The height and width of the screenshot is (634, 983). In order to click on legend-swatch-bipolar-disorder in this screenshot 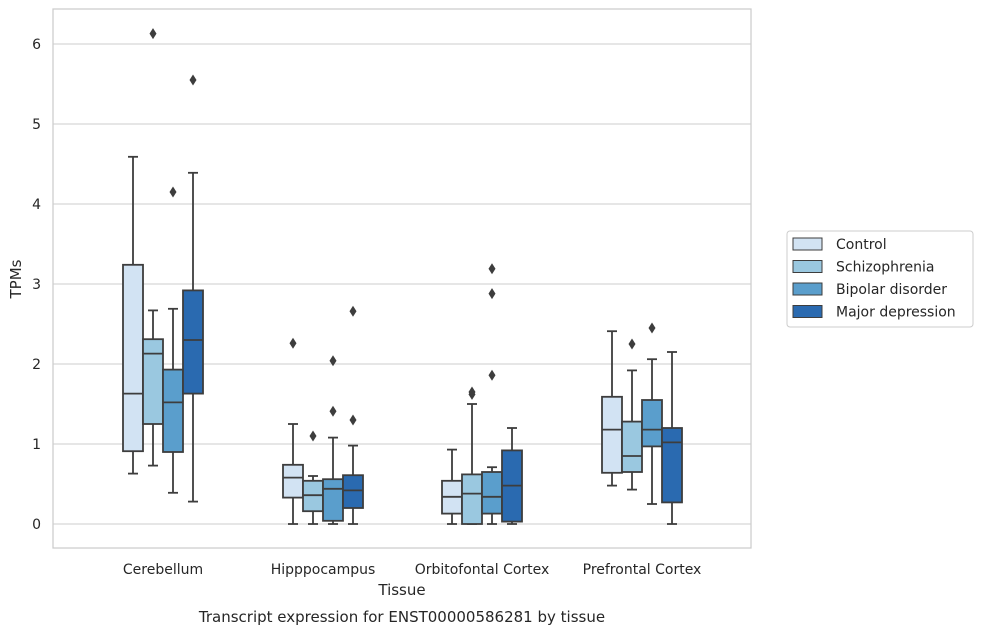, I will do `click(807, 289)`.